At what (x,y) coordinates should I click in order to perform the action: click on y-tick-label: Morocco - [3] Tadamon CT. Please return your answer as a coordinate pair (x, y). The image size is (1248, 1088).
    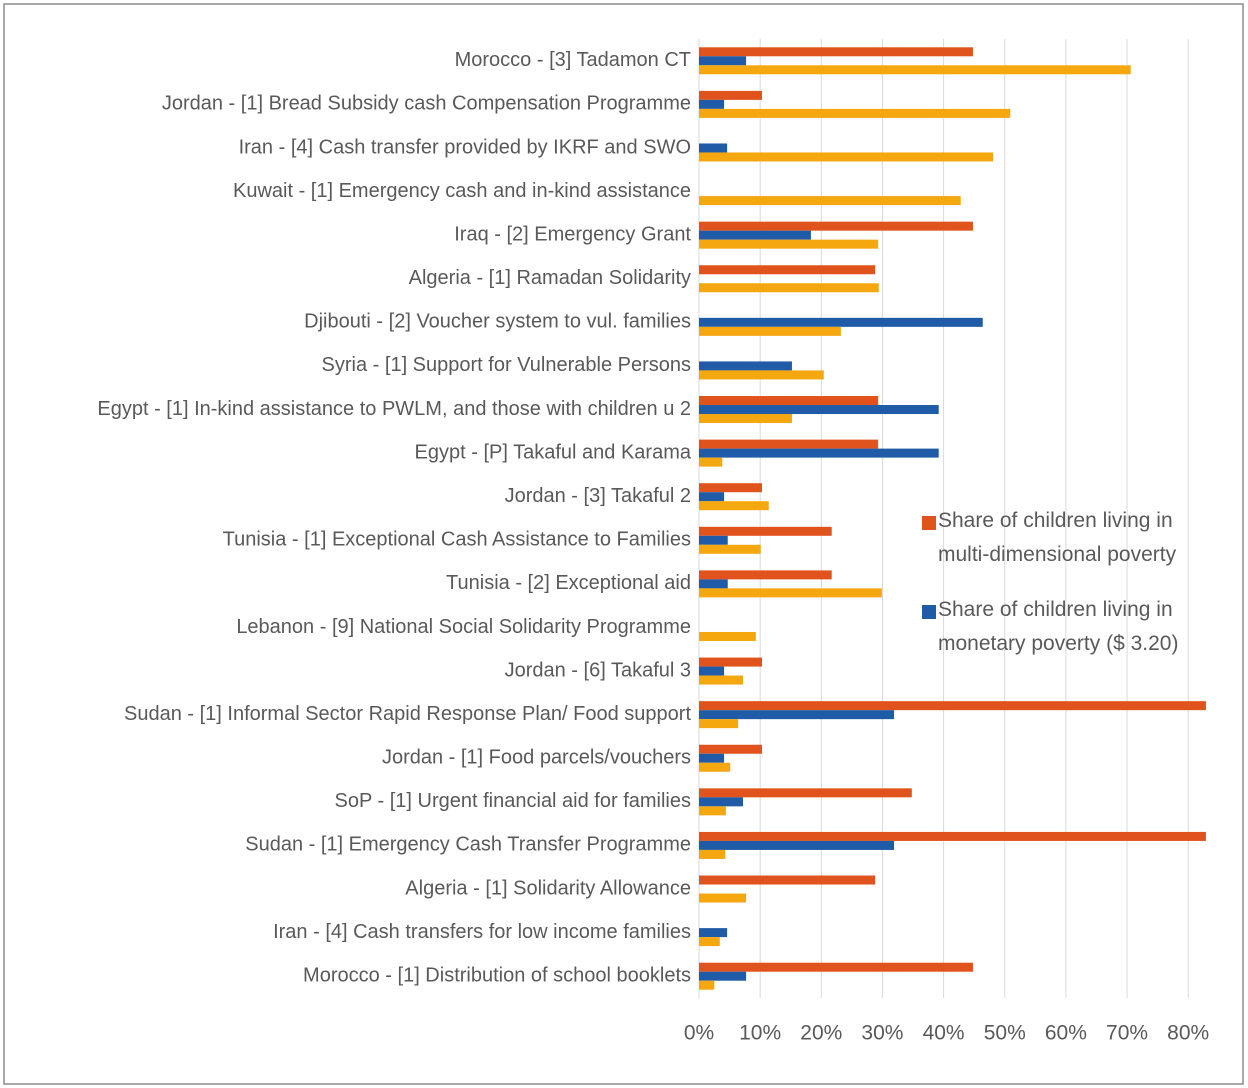
    Looking at the image, I should click on (573, 60).